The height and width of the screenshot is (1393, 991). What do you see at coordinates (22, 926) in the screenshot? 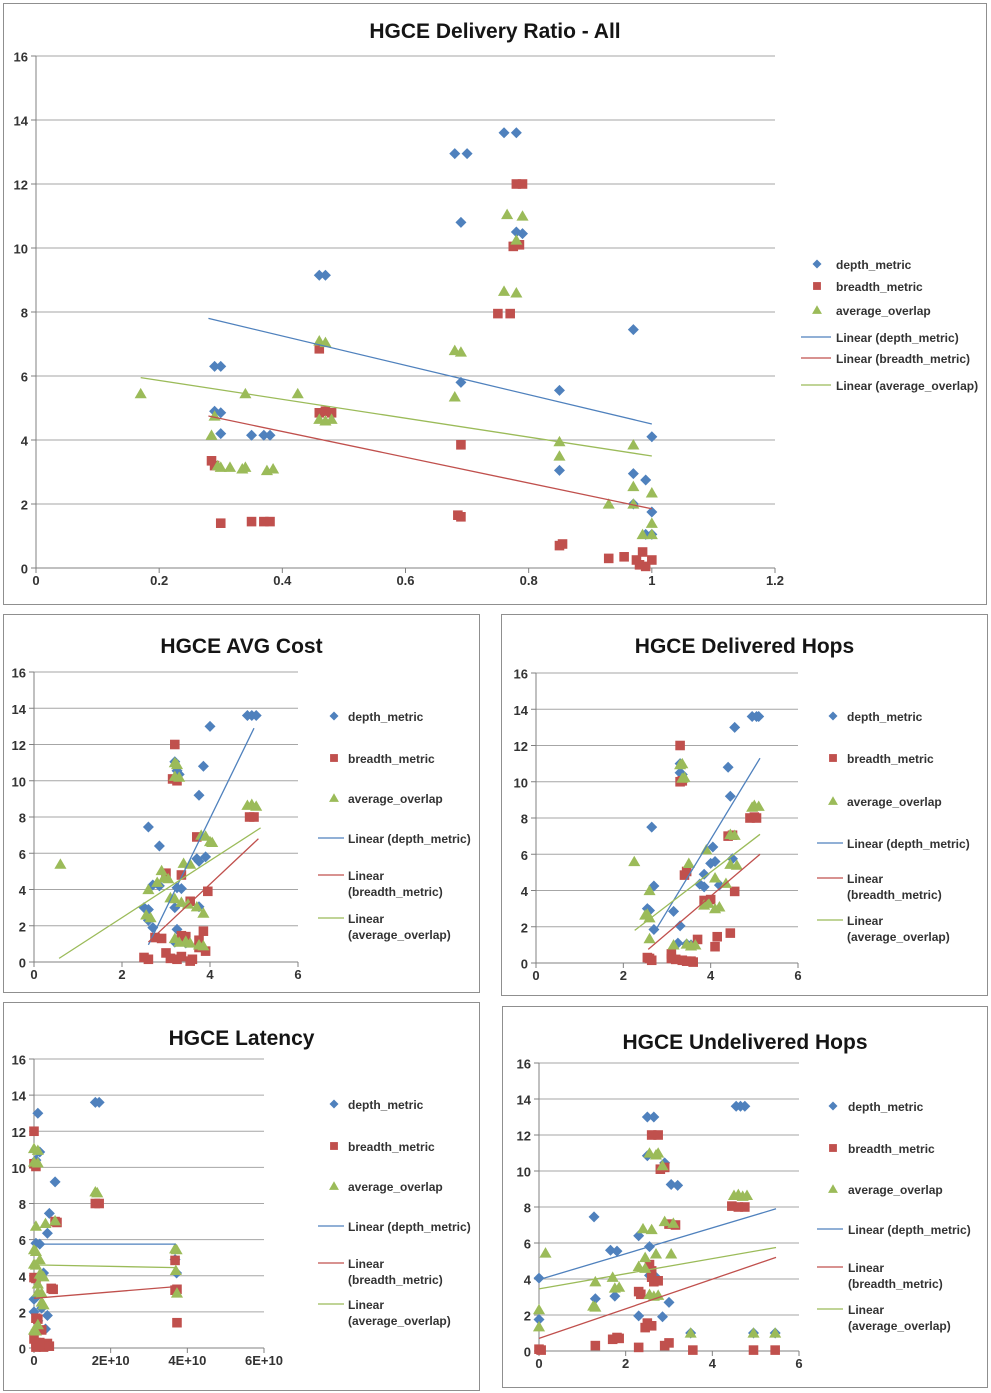
I see `y-axis-tick-label: 2` at bounding box center [22, 926].